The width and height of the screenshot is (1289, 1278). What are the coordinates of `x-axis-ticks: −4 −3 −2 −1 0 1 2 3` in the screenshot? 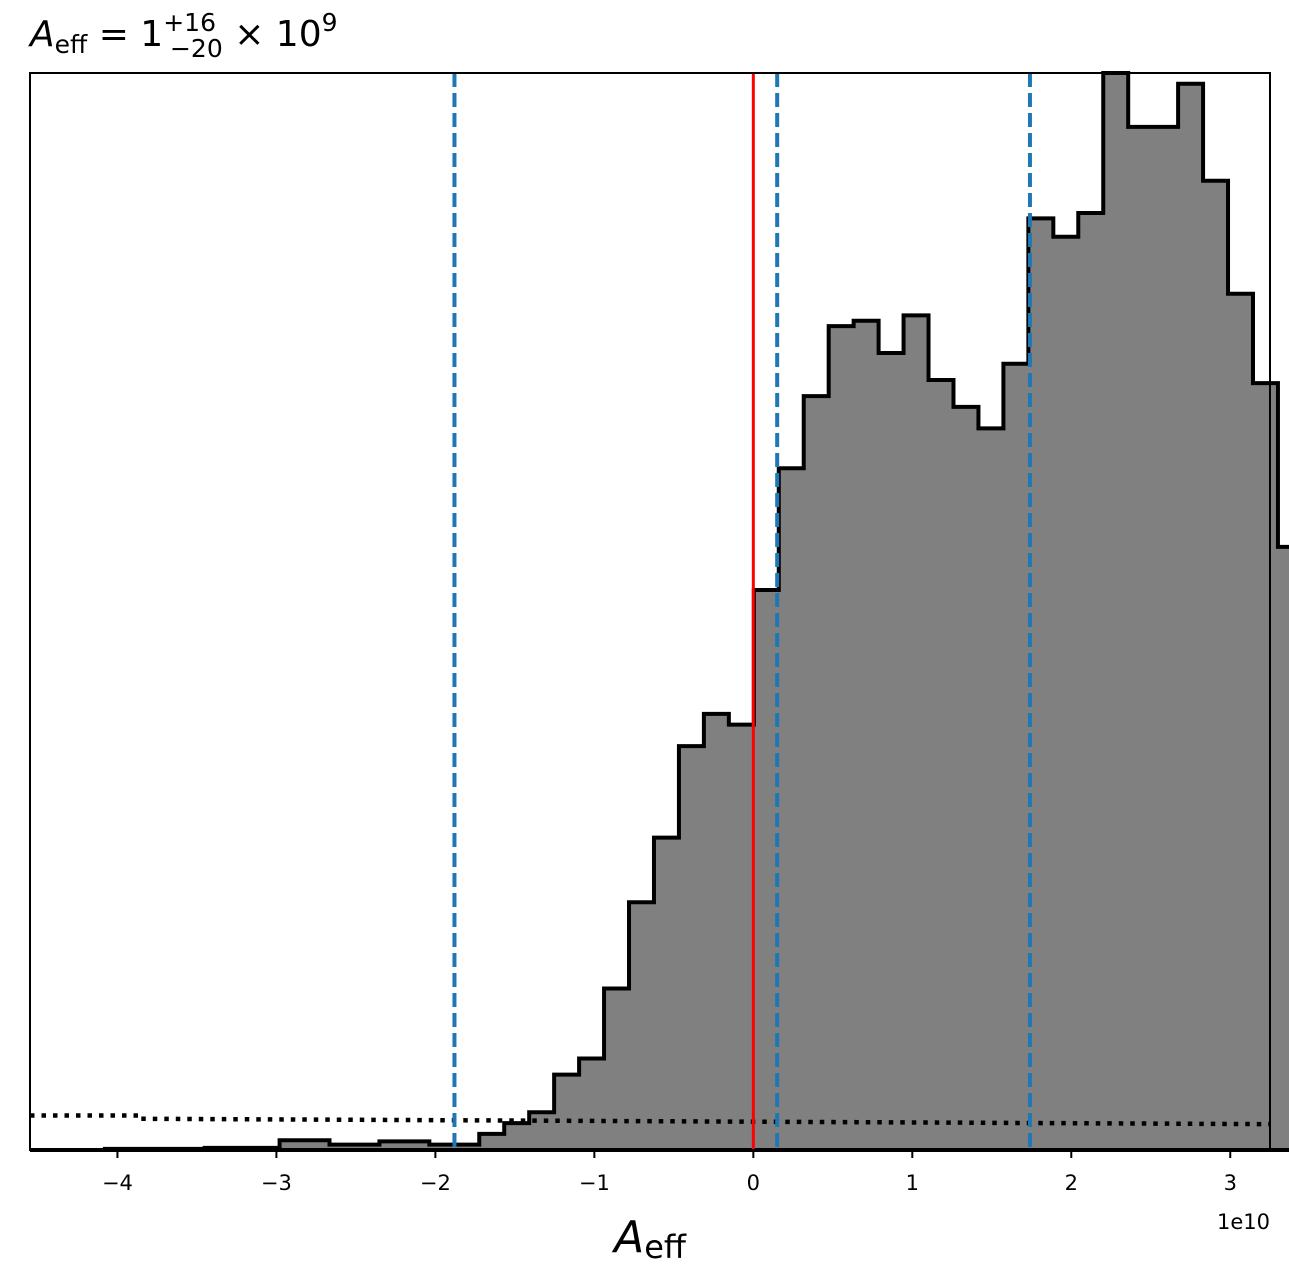 It's located at (669, 1172).